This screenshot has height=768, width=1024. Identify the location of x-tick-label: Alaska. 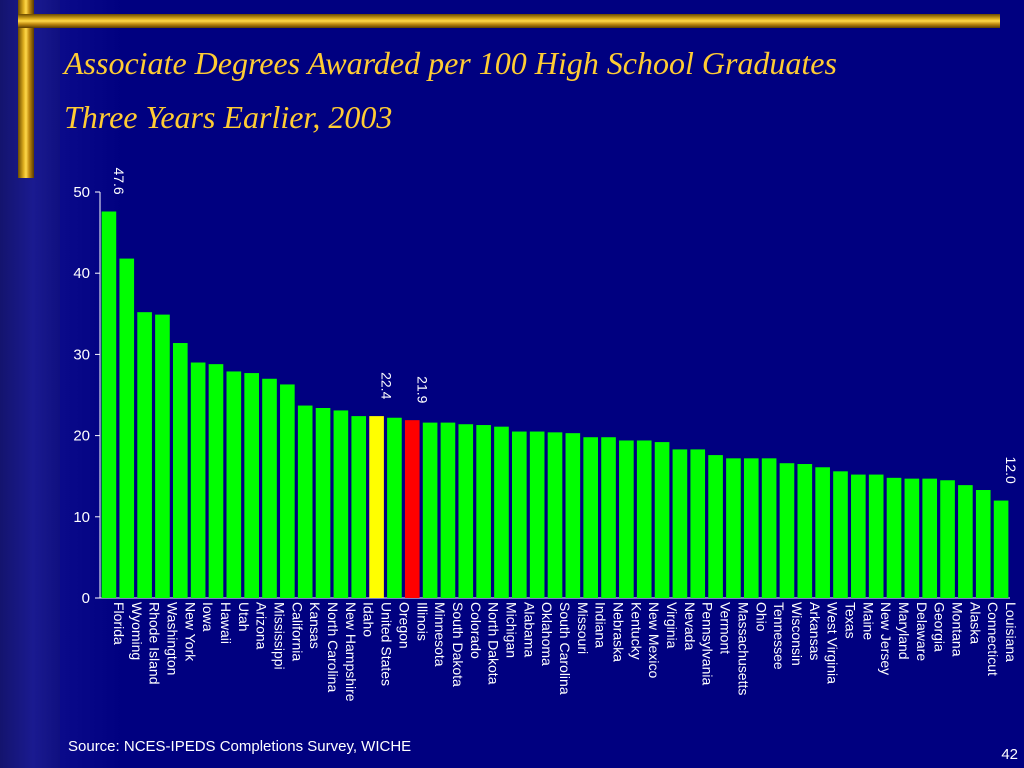
(975, 623).